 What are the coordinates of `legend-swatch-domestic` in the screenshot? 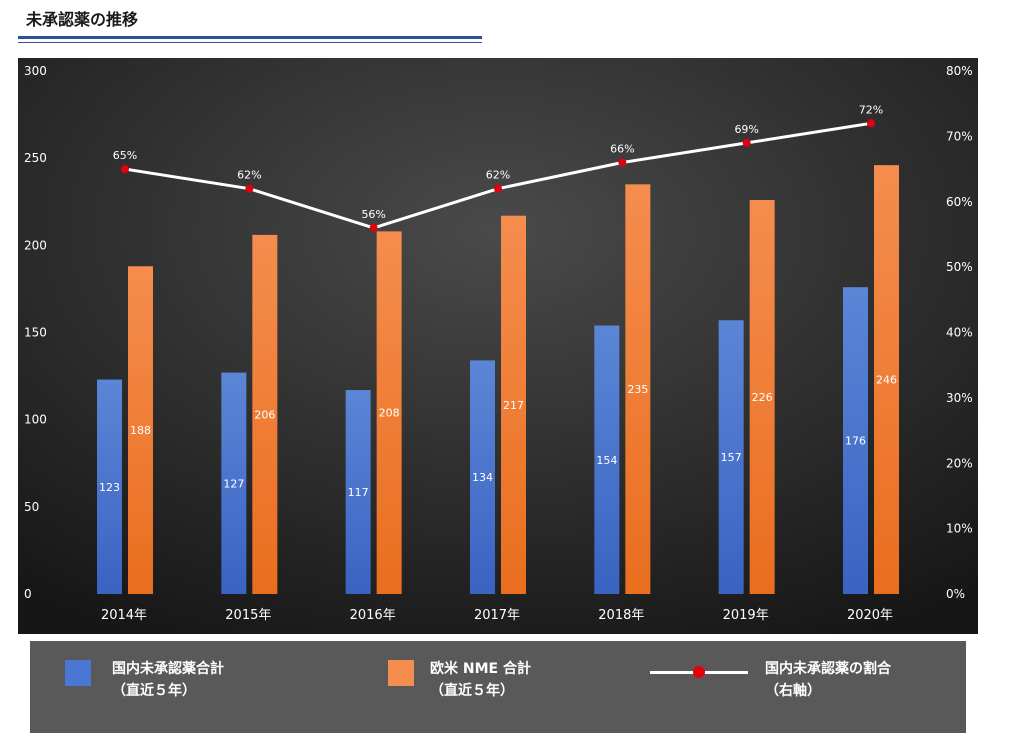 It's located at (78, 673).